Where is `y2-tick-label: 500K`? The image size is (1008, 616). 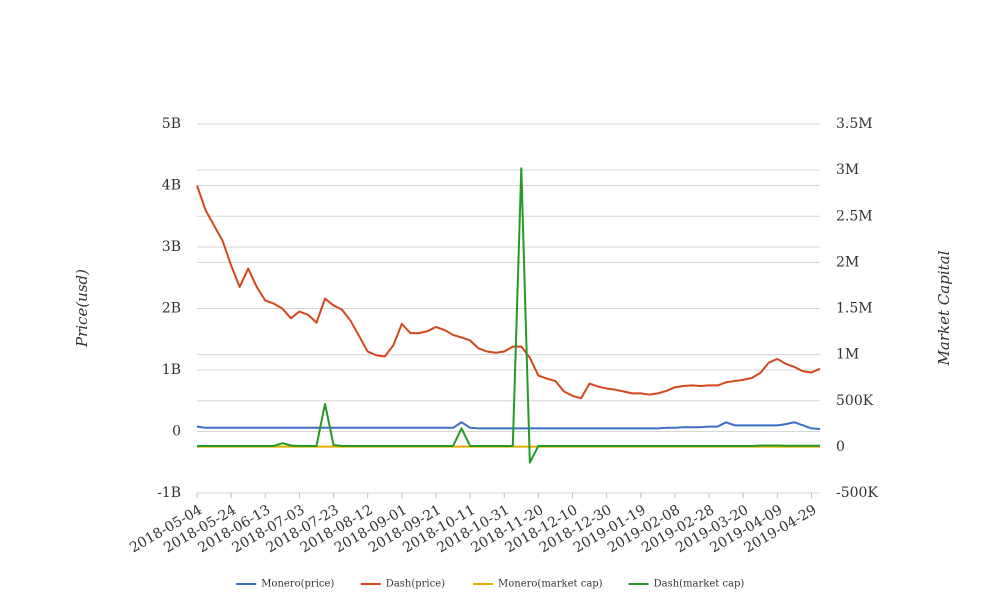
y2-tick-label: 500K is located at coordinates (855, 401).